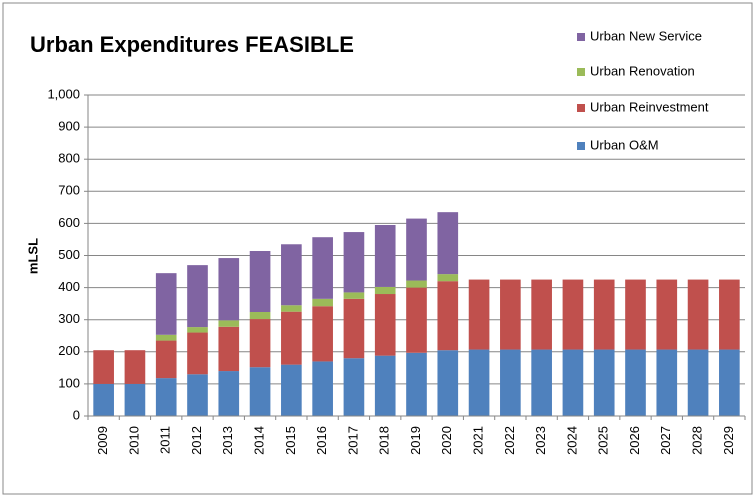 This screenshot has height=497, width=755. Describe the element at coordinates (196, 440) in the screenshot. I see `x-tick-label: 2012` at that location.